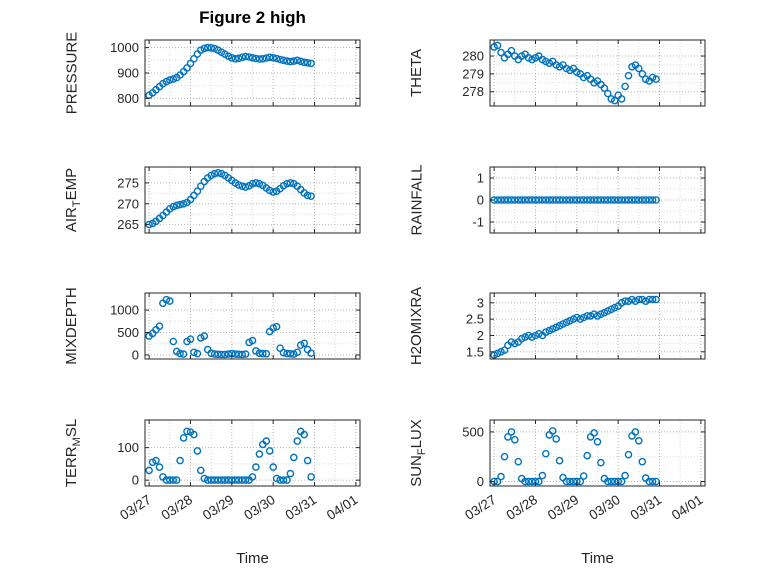  Describe the element at coordinates (480, 178) in the screenshot. I see `svg-text: 1` at that location.